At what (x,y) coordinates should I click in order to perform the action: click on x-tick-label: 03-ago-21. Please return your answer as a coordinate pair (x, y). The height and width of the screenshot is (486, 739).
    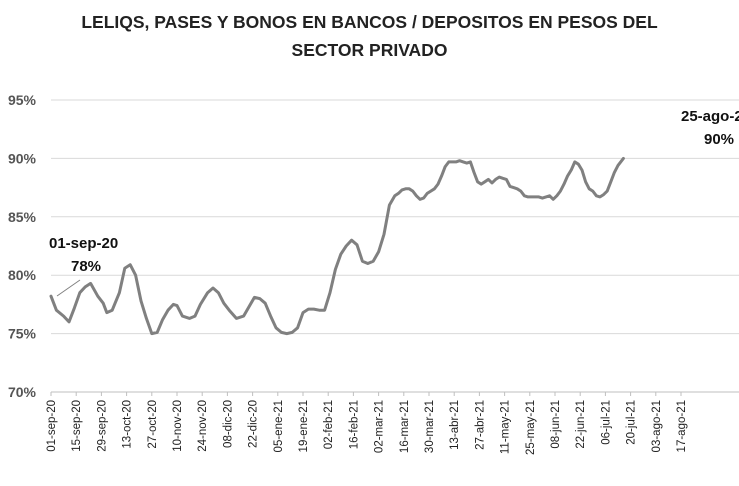
    Looking at the image, I should click on (657, 426).